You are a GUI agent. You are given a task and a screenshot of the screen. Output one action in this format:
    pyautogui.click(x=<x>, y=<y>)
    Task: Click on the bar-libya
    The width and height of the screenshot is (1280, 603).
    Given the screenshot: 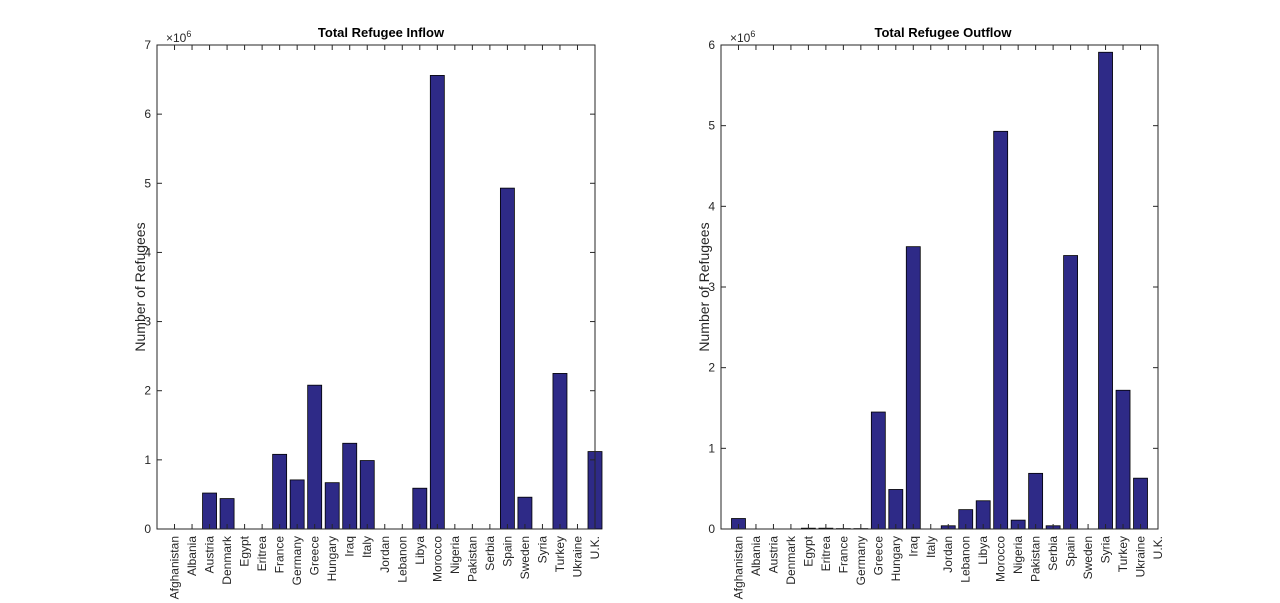 What is the action you would take?
    pyautogui.click(x=420, y=508)
    